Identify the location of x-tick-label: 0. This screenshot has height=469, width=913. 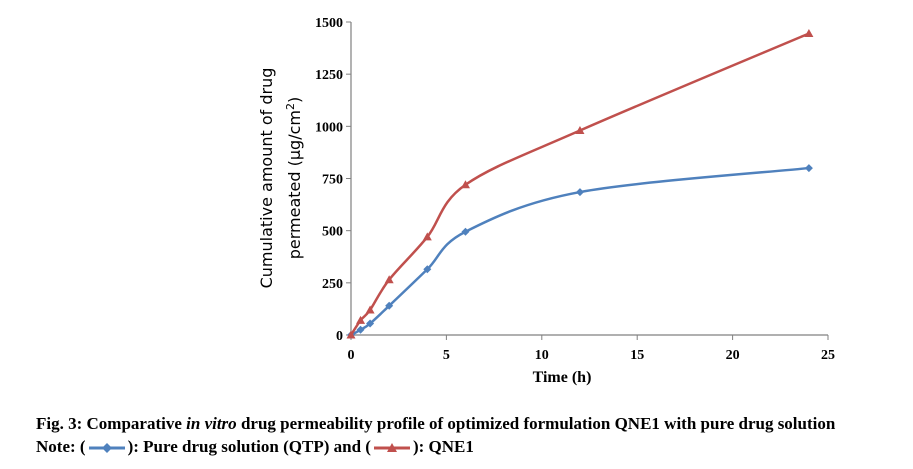
(351, 355).